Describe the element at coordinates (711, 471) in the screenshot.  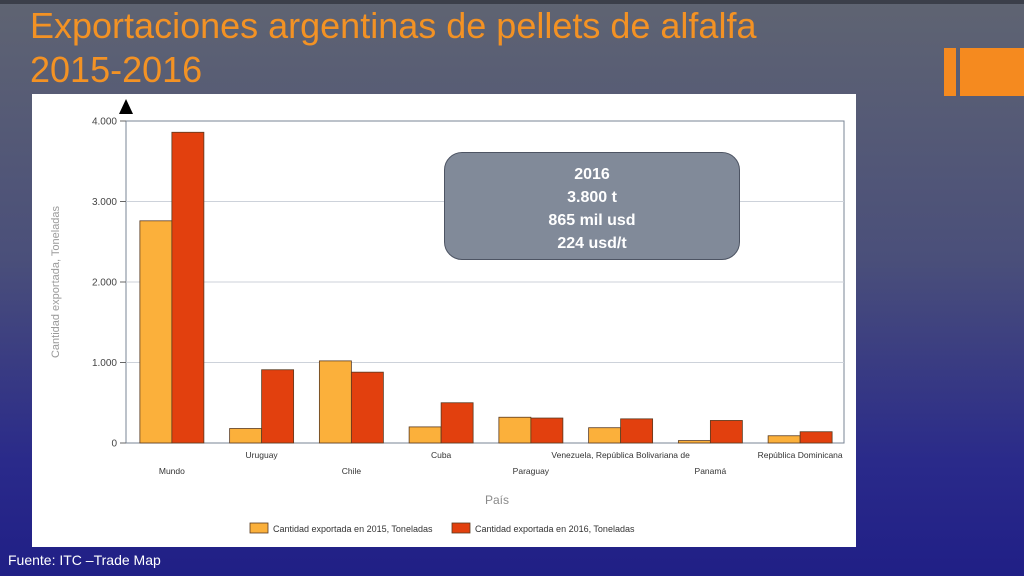
I see `x-tick-label: Panamá` at that location.